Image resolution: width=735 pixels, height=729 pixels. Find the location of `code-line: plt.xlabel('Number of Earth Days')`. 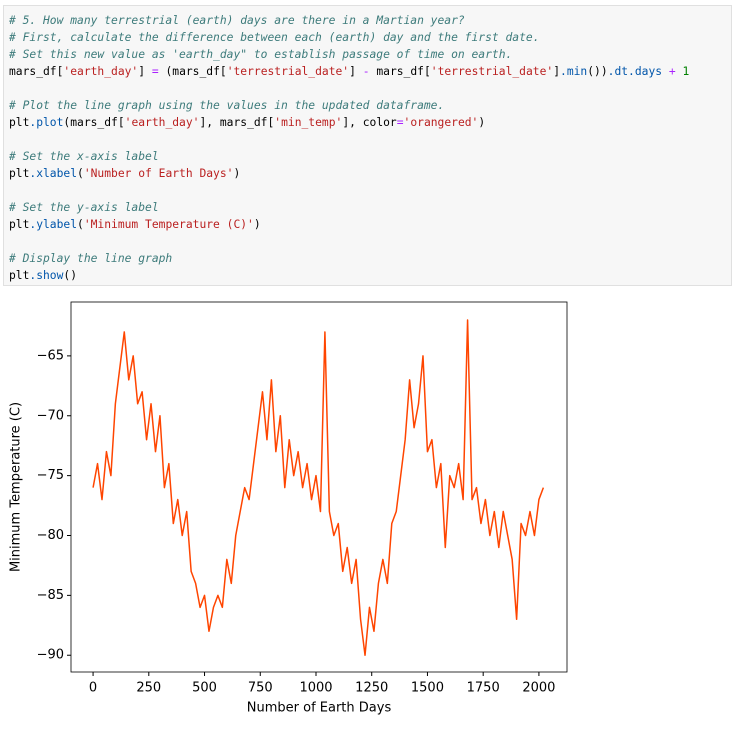

code-line: plt.xlabel('Number of Earth Days') is located at coordinates (125, 173).